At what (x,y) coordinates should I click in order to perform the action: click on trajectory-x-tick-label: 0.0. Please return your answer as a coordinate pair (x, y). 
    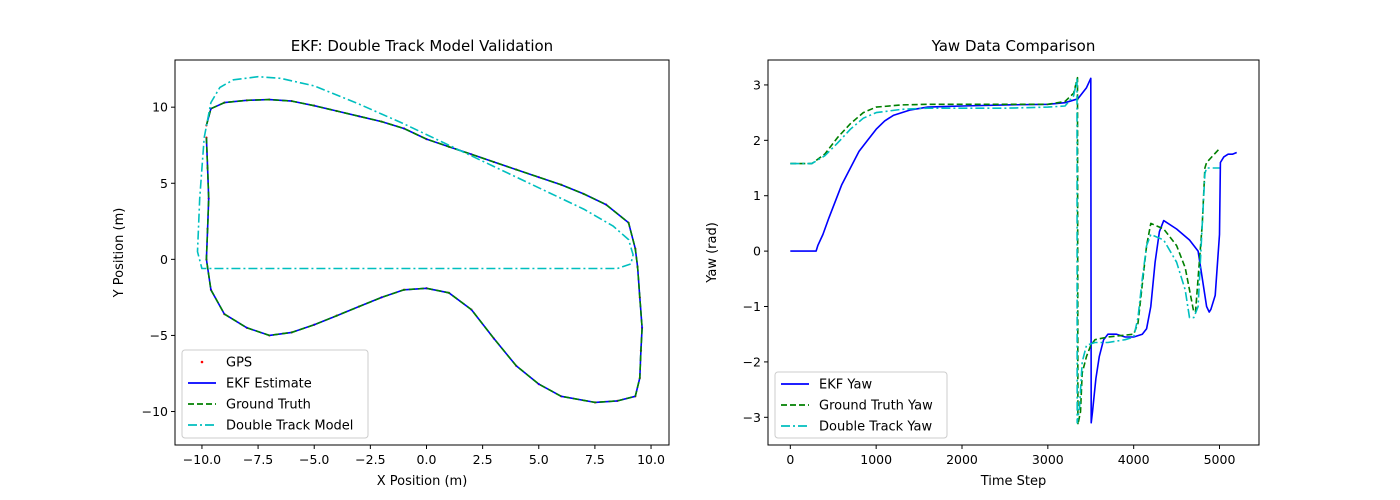
    Looking at the image, I should click on (427, 459).